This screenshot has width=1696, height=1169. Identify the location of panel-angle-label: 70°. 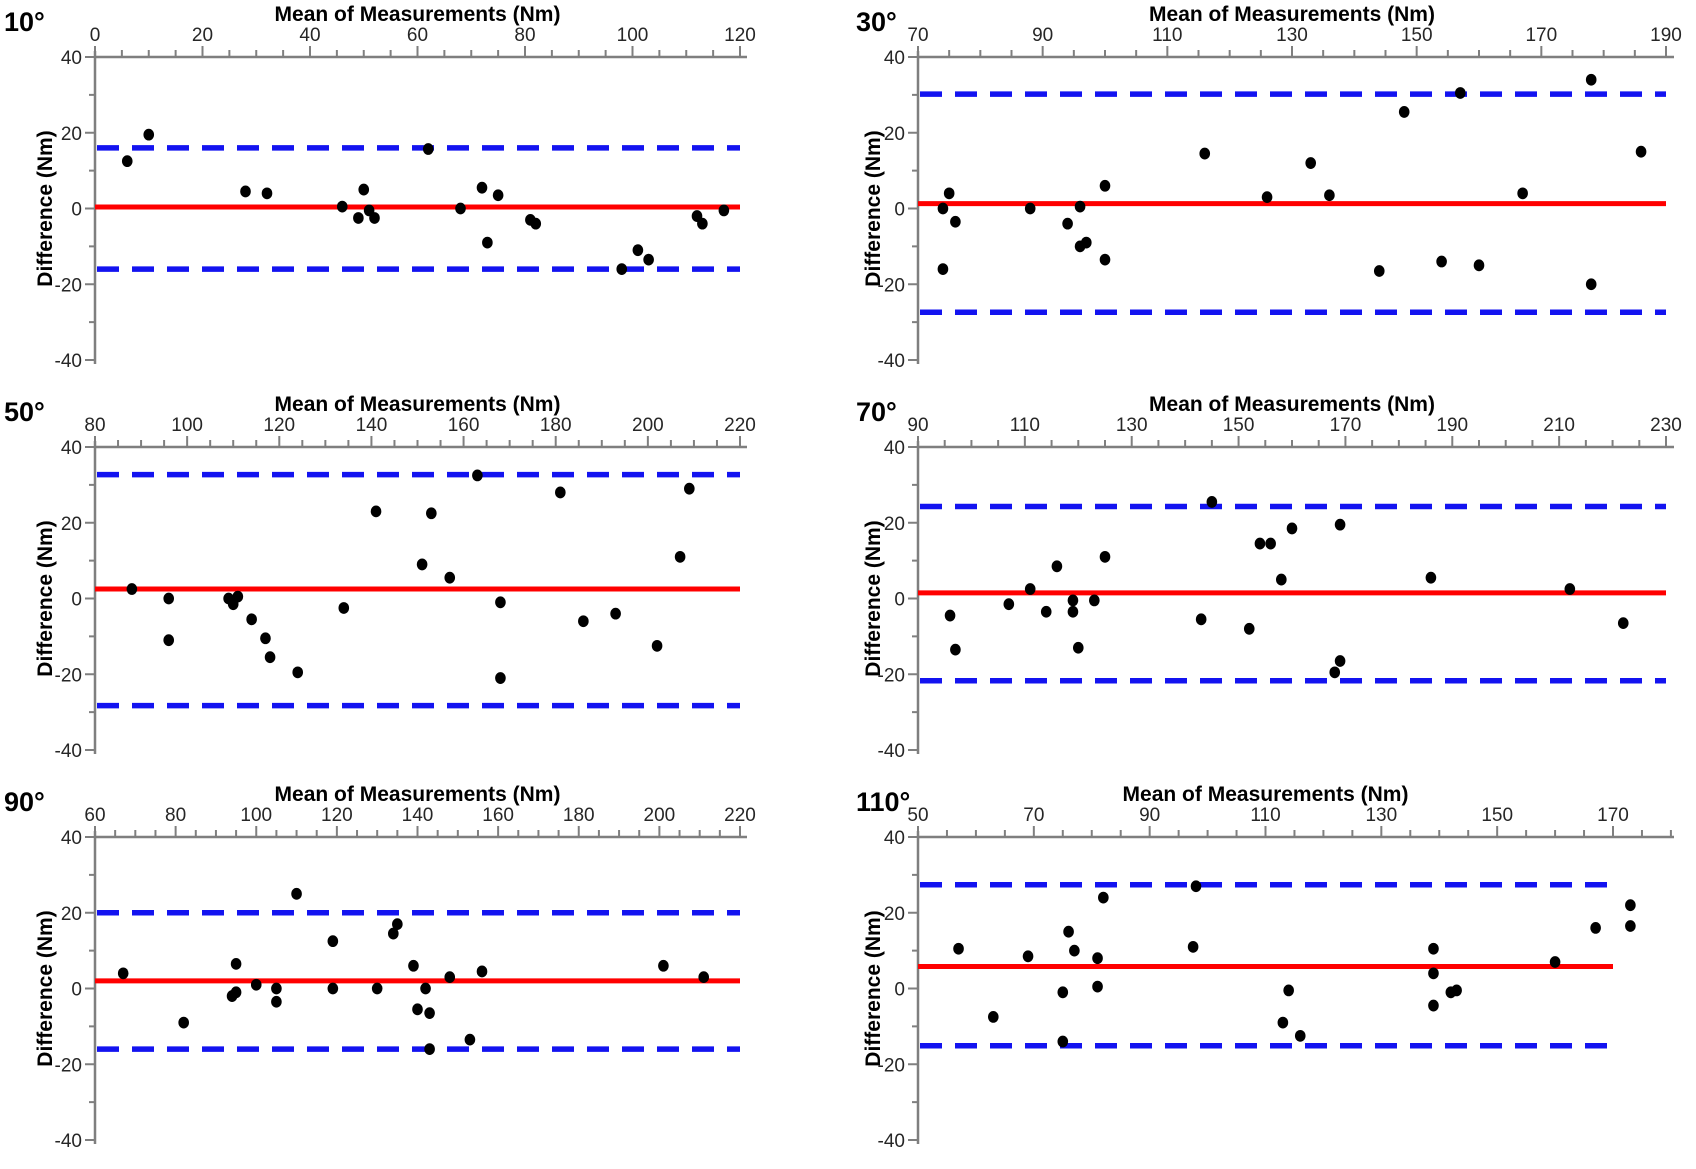
(876, 412).